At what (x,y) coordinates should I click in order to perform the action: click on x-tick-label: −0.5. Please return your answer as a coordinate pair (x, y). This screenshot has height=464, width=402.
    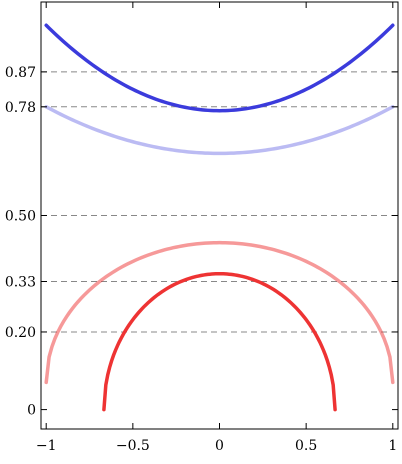
    Looking at the image, I should click on (133, 446).